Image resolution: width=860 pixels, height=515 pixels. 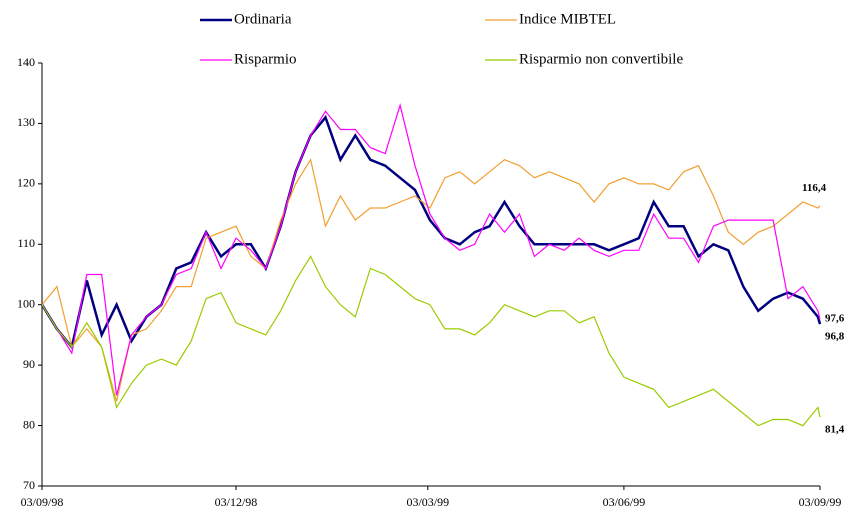 I want to click on x-tick-label: 03/09/99, so click(x=820, y=502).